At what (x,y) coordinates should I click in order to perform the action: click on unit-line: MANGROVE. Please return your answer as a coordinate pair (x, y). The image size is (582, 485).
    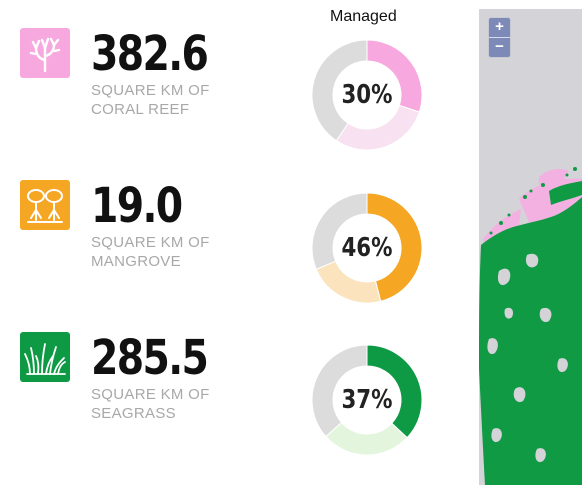
    Looking at the image, I should click on (136, 261).